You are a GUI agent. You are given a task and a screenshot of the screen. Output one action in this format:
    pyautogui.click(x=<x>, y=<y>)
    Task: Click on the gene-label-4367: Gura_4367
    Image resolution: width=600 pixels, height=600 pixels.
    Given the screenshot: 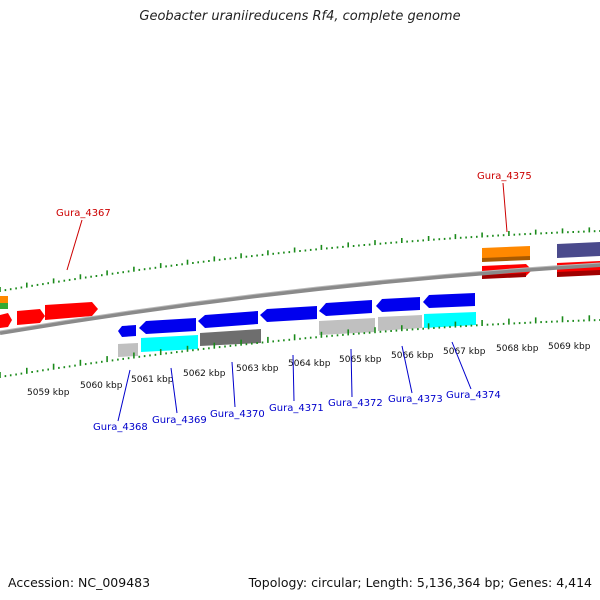 What is the action you would take?
    pyautogui.click(x=83, y=213)
    